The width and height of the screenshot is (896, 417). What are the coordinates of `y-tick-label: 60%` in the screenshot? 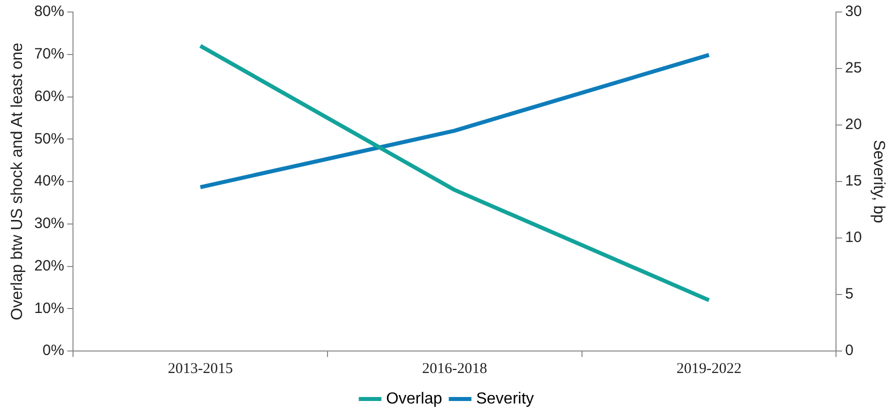 It's located at (49, 96).